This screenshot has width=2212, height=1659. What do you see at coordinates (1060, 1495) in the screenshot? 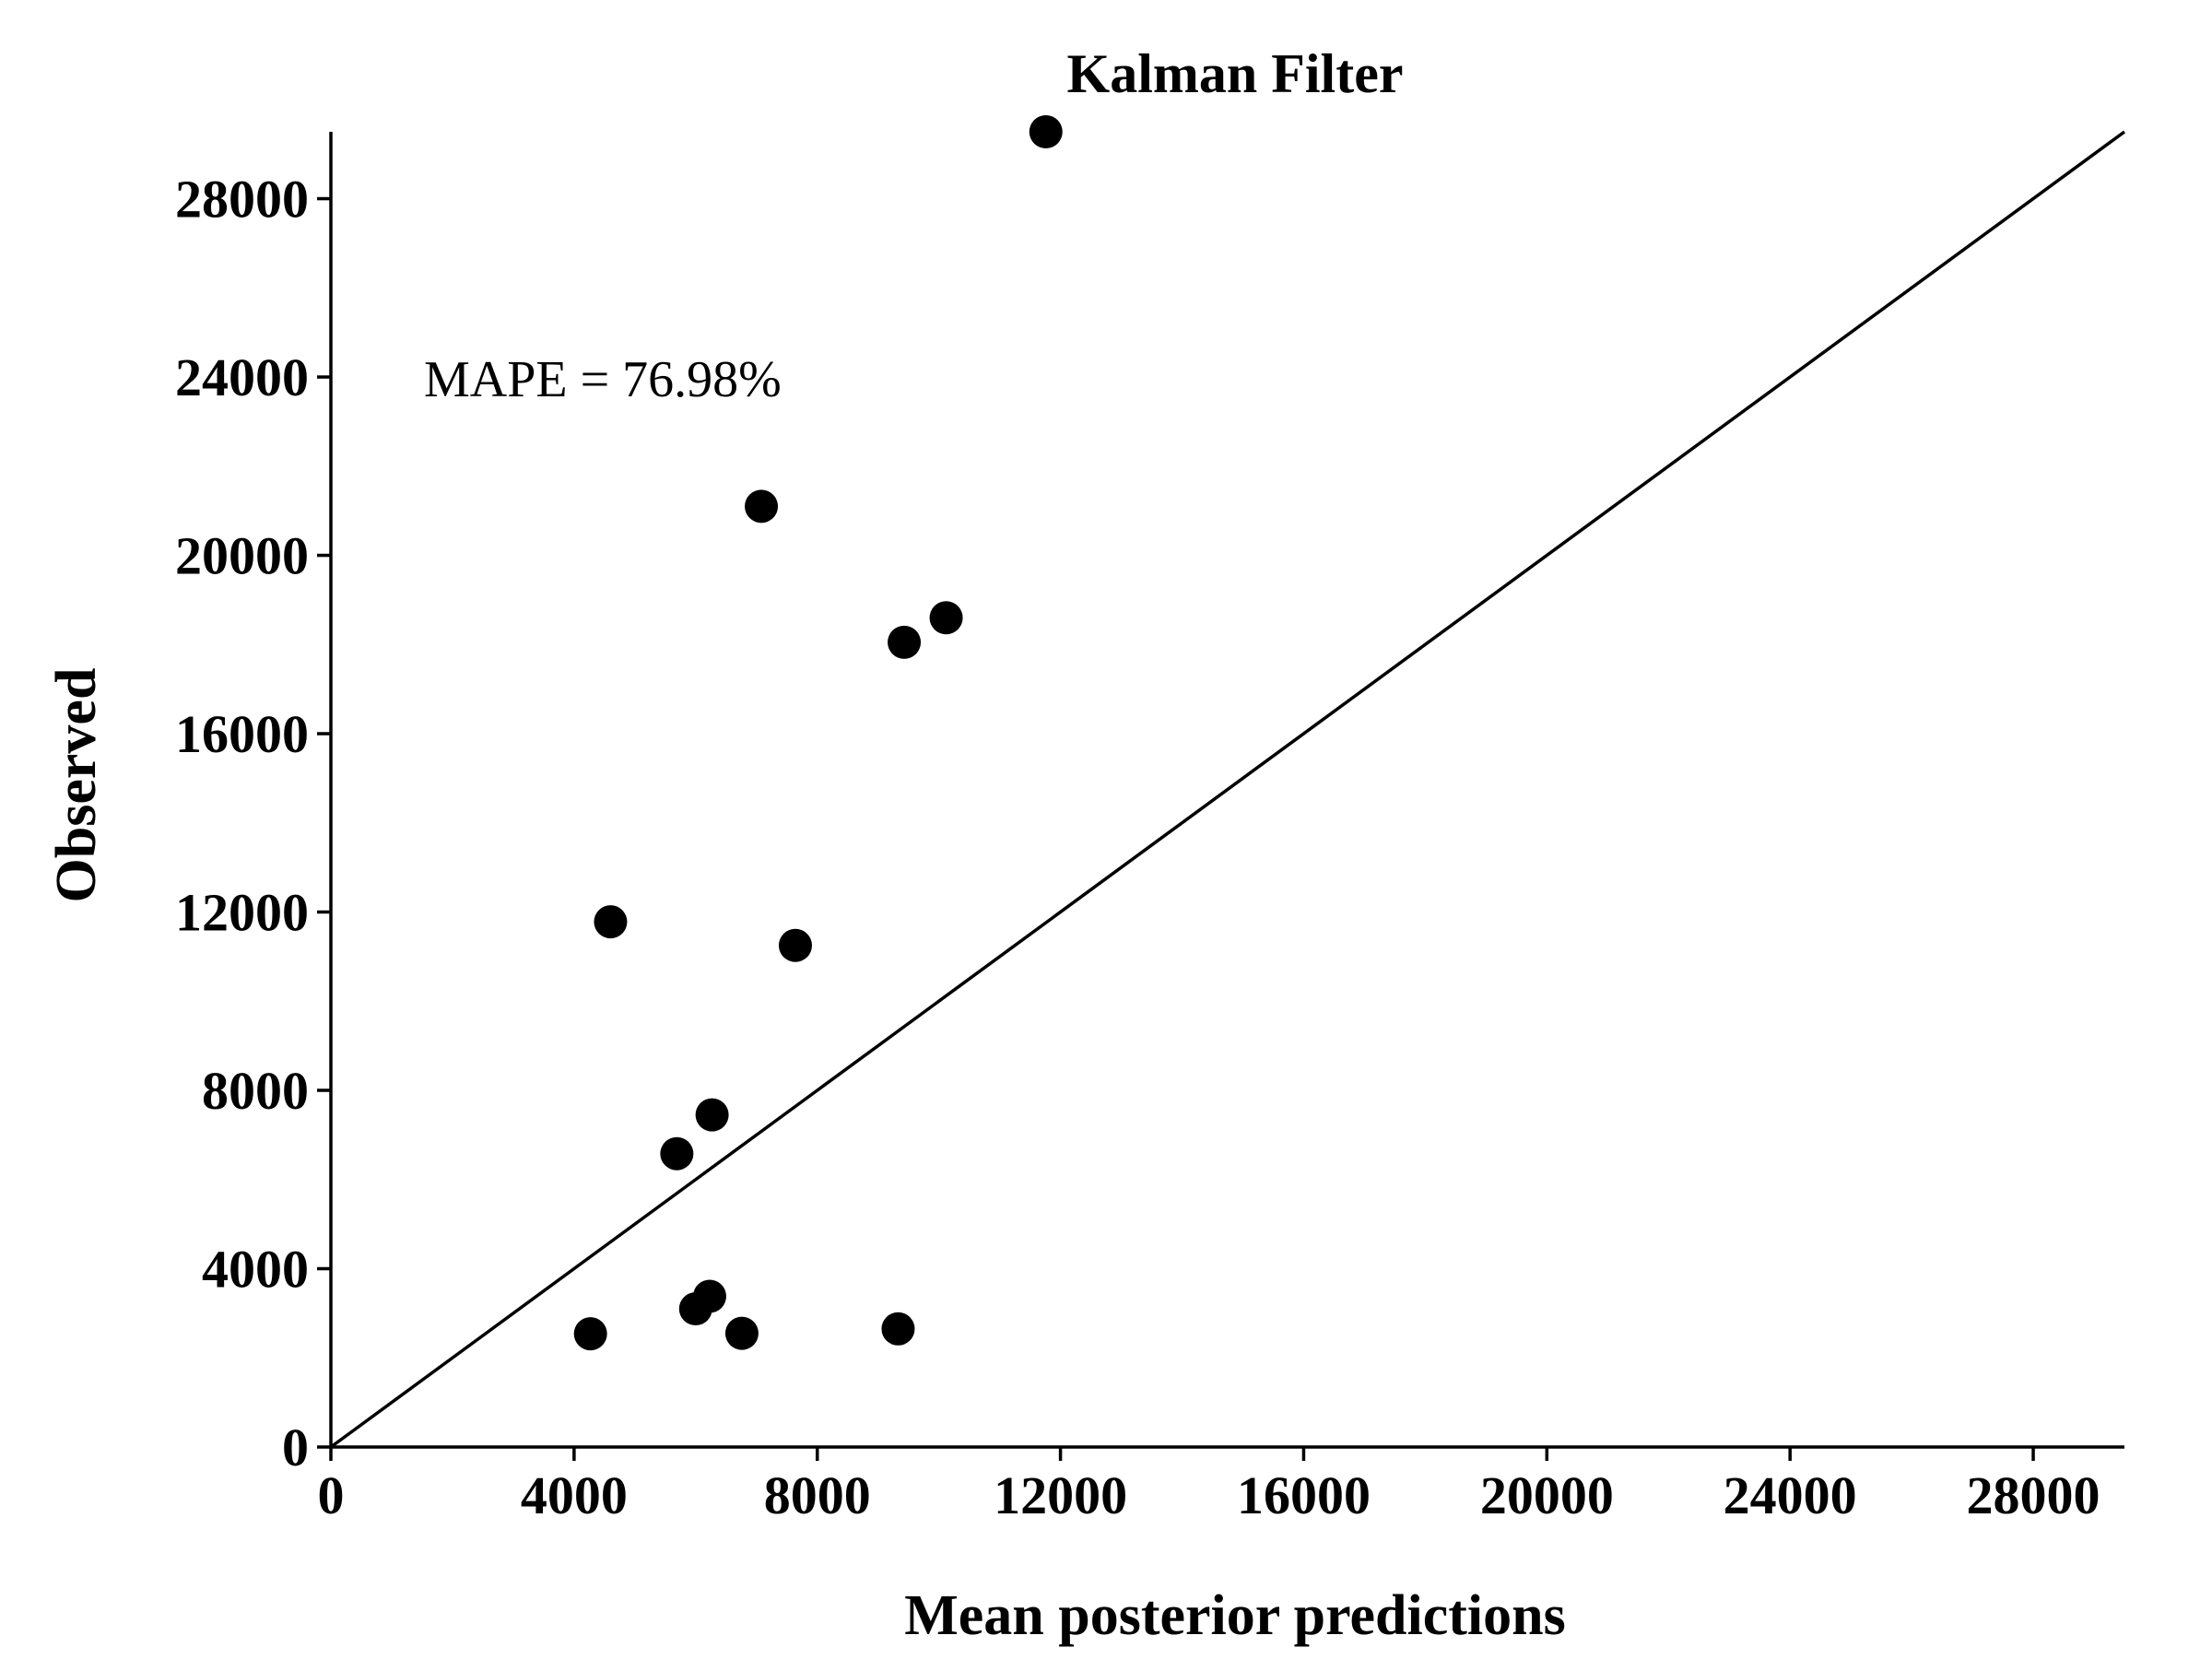
I see `x-tick-label-12000: 12000` at bounding box center [1060, 1495].